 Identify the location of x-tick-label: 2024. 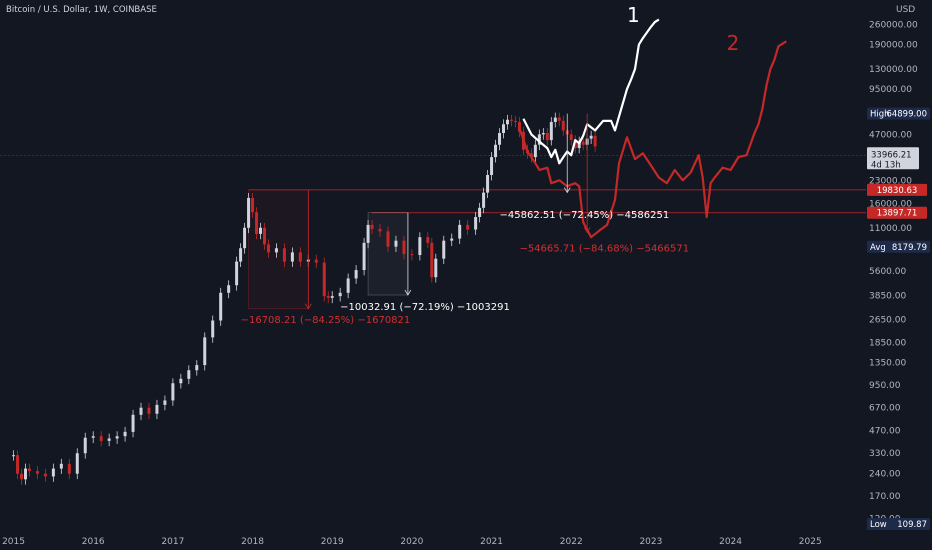
(730, 542).